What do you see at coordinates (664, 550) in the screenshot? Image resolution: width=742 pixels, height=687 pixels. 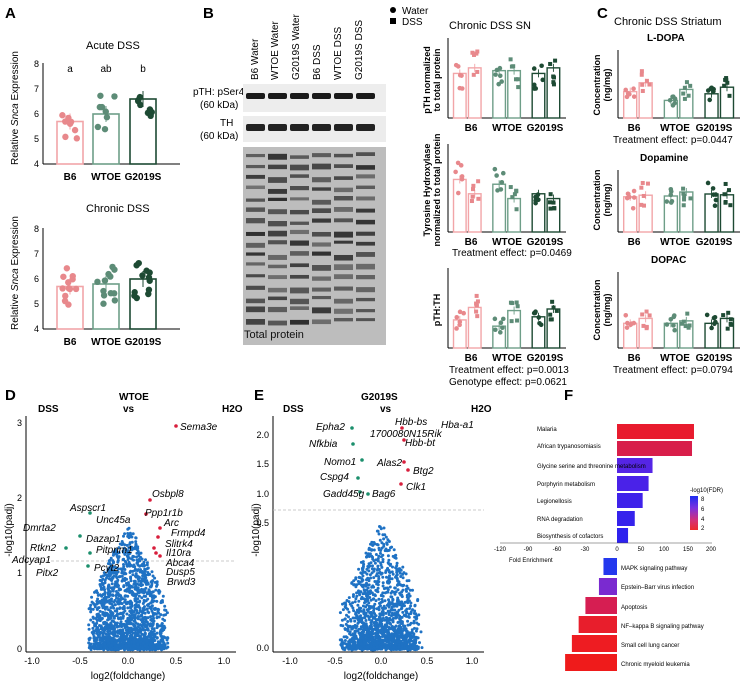 I see `svg-text: 100` at bounding box center [664, 550].